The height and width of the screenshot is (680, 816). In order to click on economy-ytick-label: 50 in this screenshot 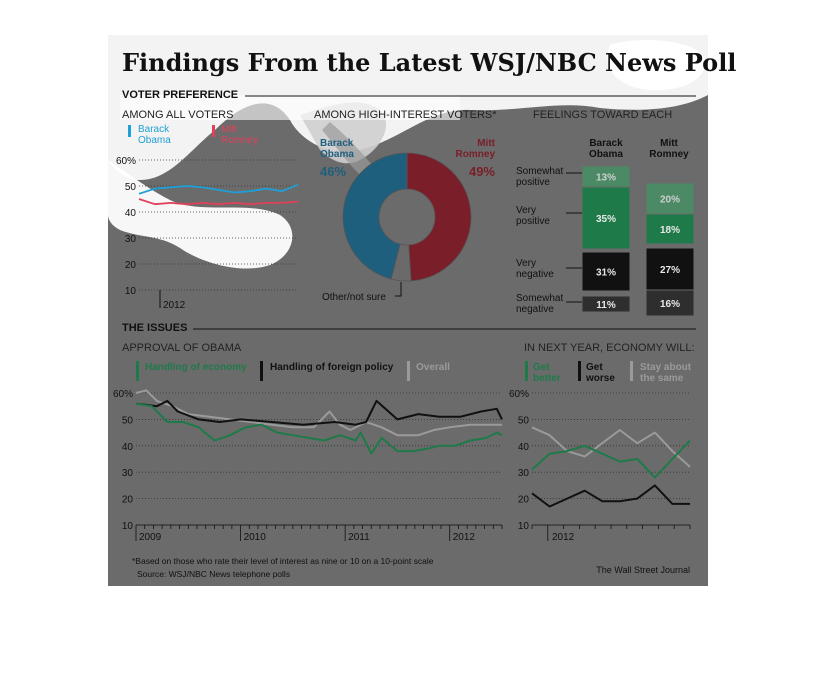, I will do `click(524, 420)`.